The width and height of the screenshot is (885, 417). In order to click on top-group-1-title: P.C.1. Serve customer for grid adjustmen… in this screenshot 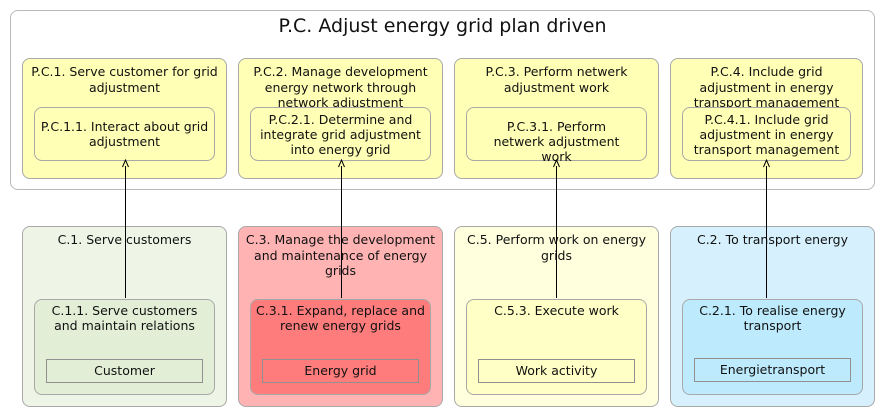, I will do `click(124, 79)`.